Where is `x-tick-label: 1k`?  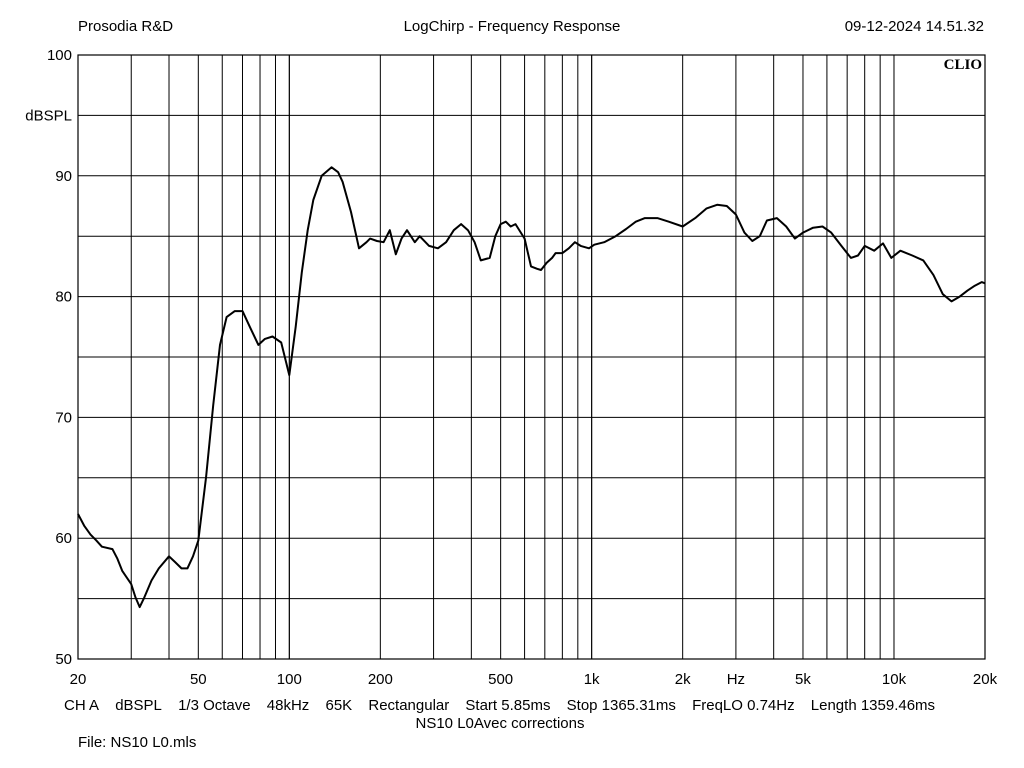
x-tick-label: 1k is located at coordinates (592, 679).